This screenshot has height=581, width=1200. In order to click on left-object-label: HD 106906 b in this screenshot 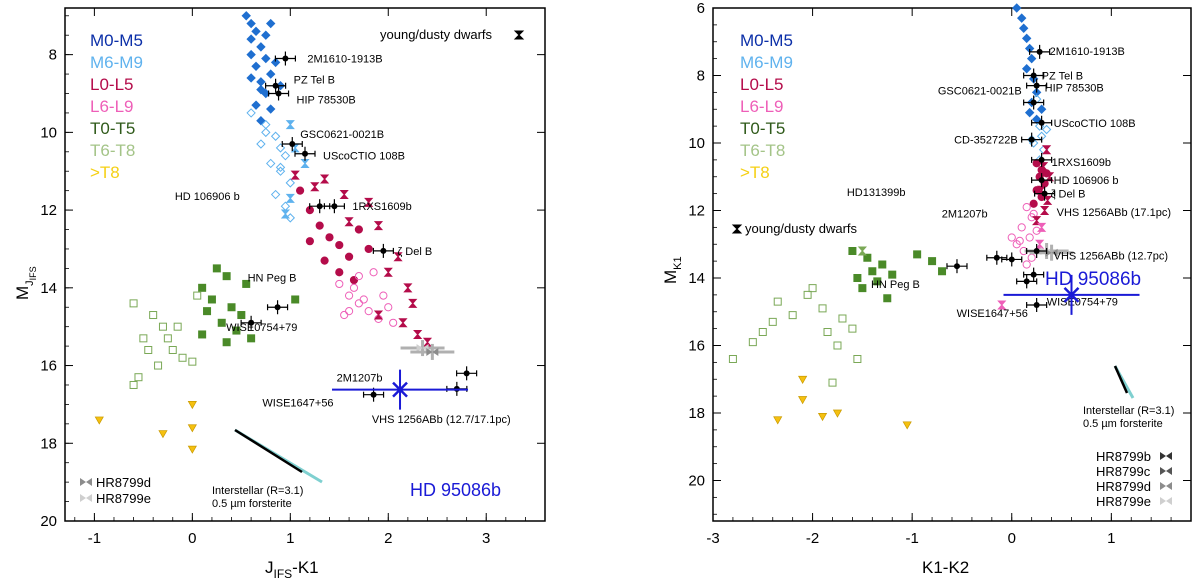, I will do `click(207, 197)`.